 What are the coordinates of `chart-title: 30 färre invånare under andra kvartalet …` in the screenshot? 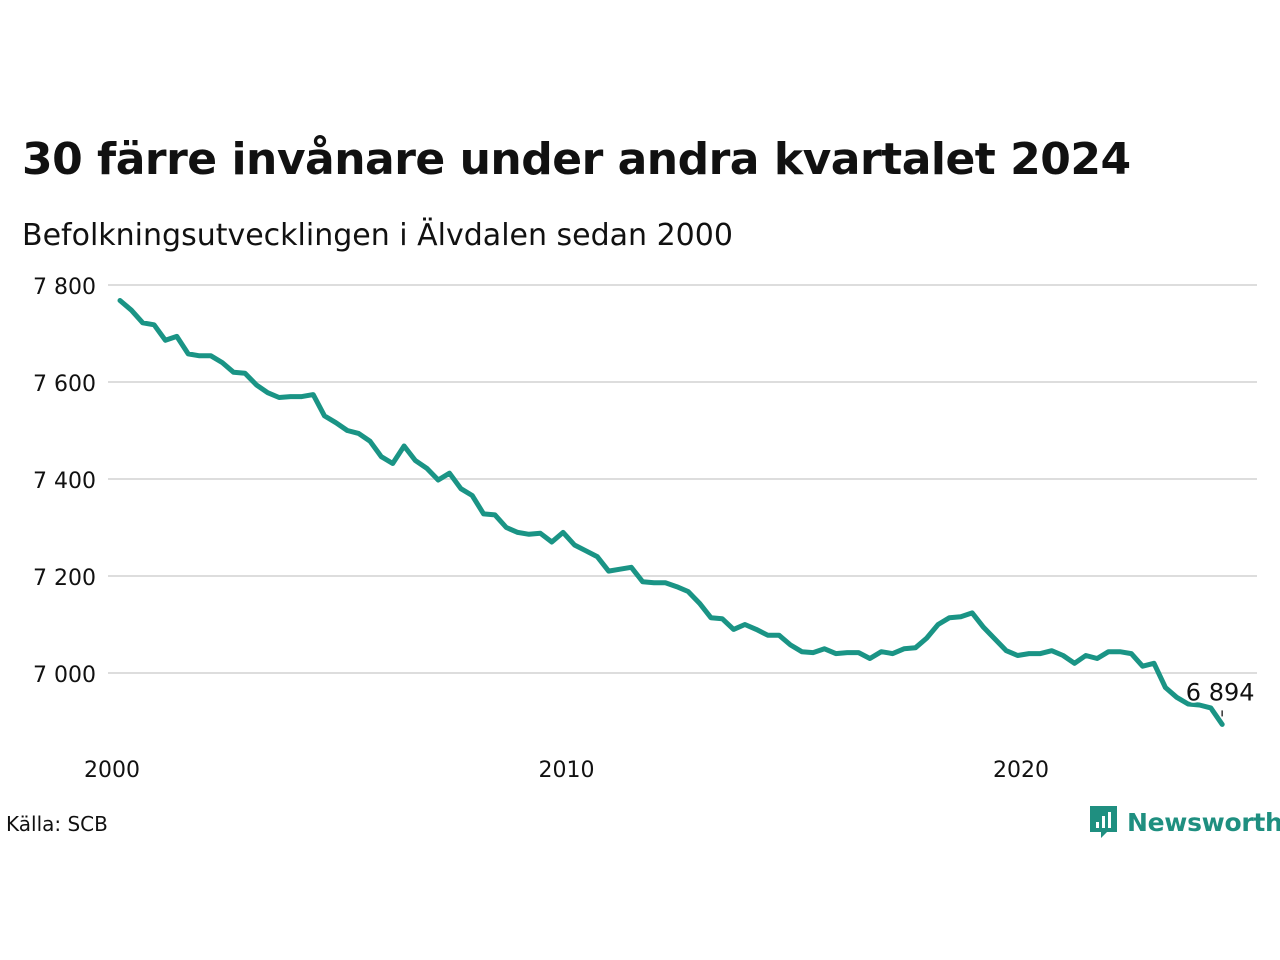 It's located at (576, 159).